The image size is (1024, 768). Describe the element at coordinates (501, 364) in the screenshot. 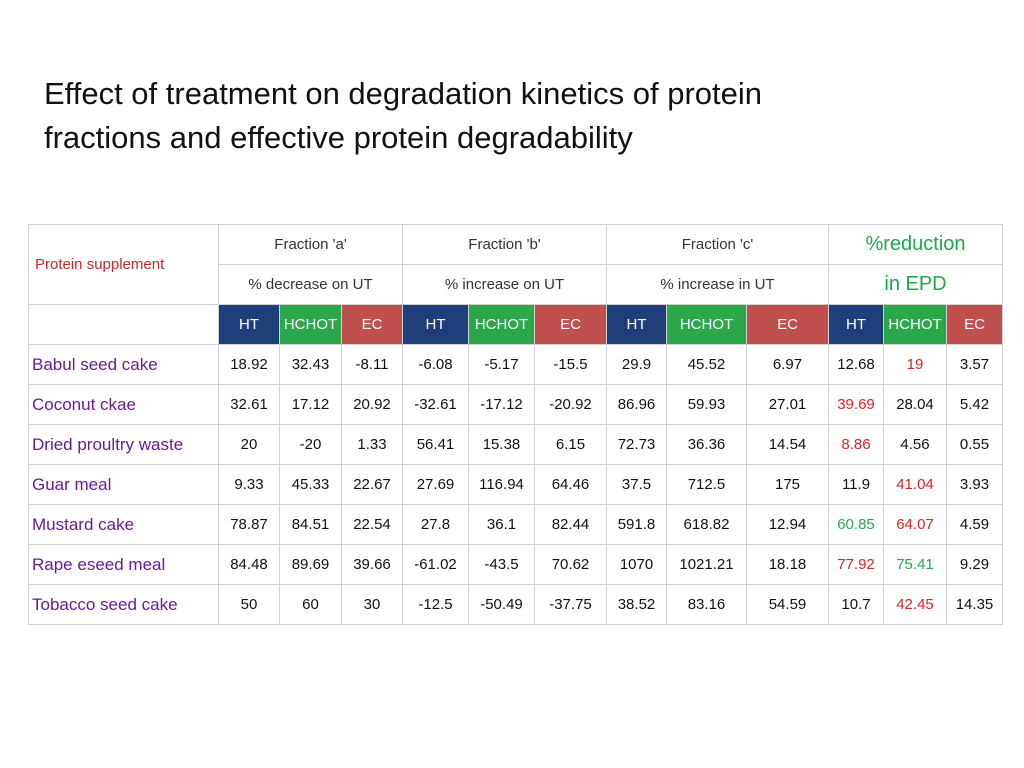

I see `table-cell: -5.17` at that location.